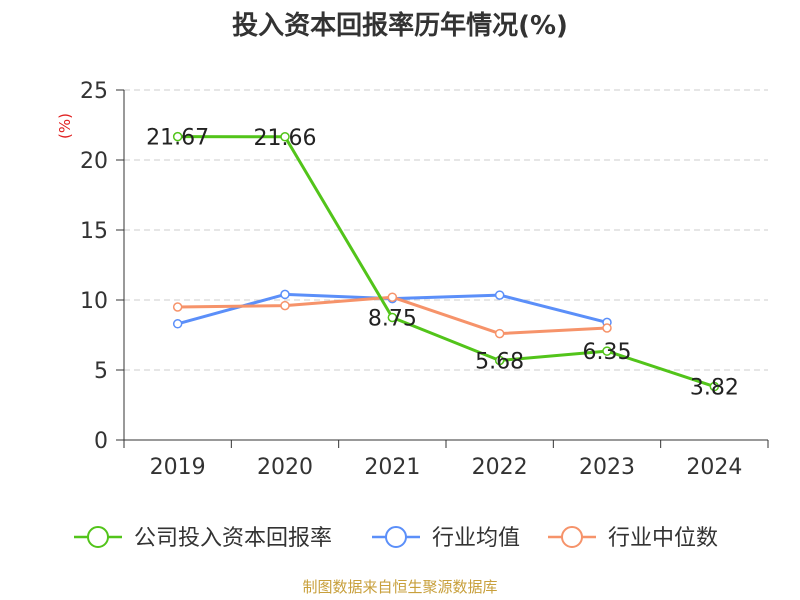 This screenshot has width=800, height=600. Describe the element at coordinates (94, 91) in the screenshot. I see `y-tick-label: 25` at that location.